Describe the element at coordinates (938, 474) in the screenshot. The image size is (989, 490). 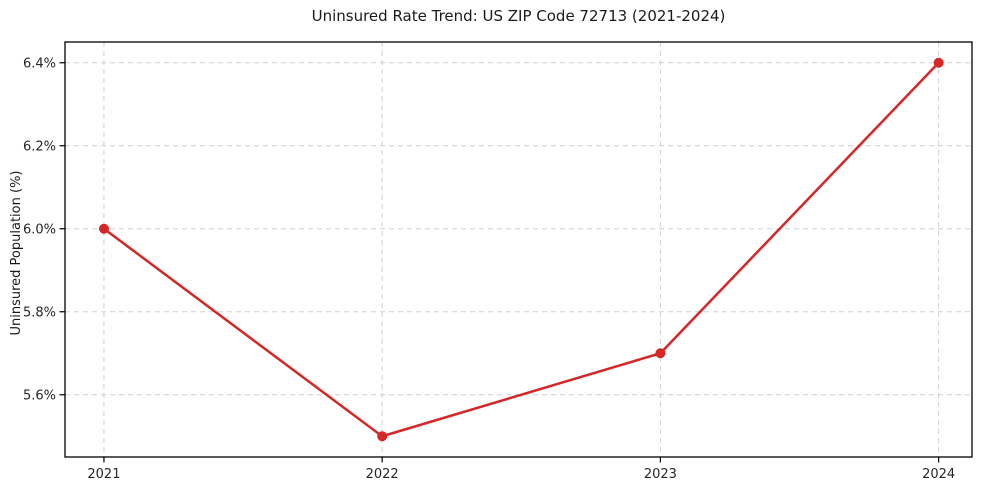
I see `x-tick-label: 2024` at that location.